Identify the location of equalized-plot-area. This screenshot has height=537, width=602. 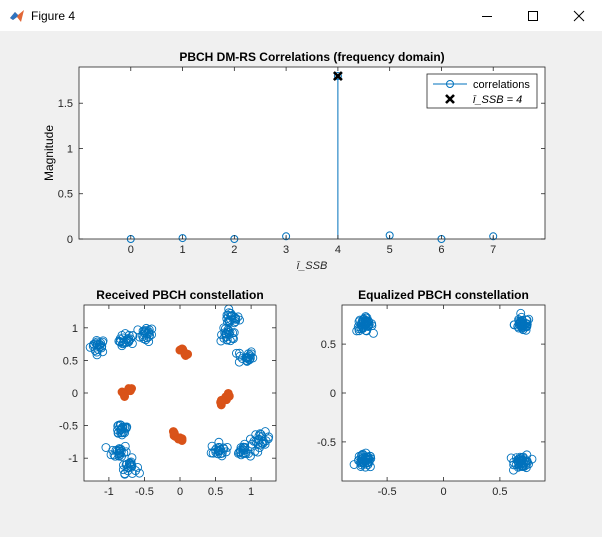
(443, 393).